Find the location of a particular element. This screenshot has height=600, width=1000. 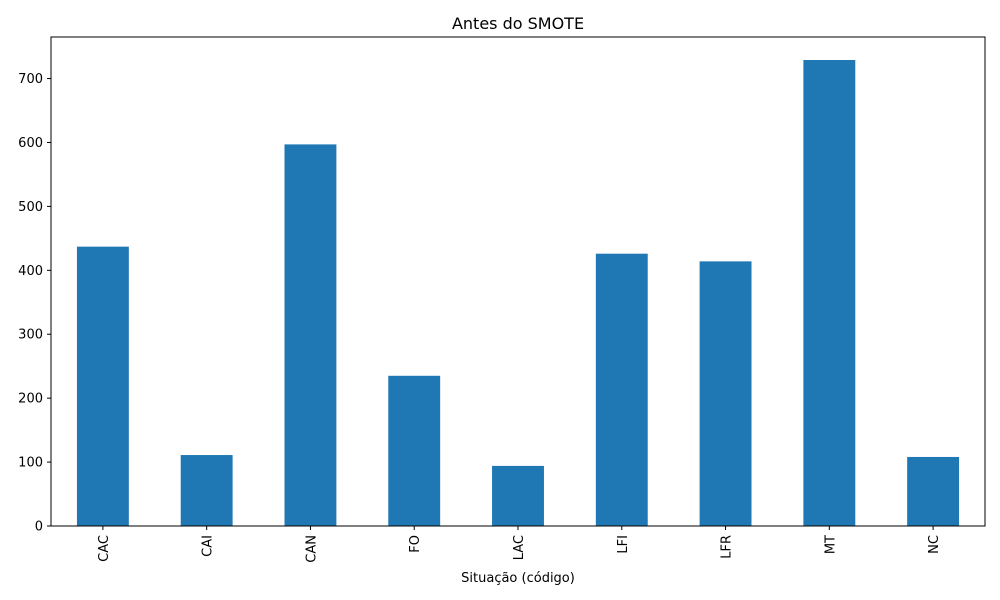

bar-lfr is located at coordinates (725, 393).